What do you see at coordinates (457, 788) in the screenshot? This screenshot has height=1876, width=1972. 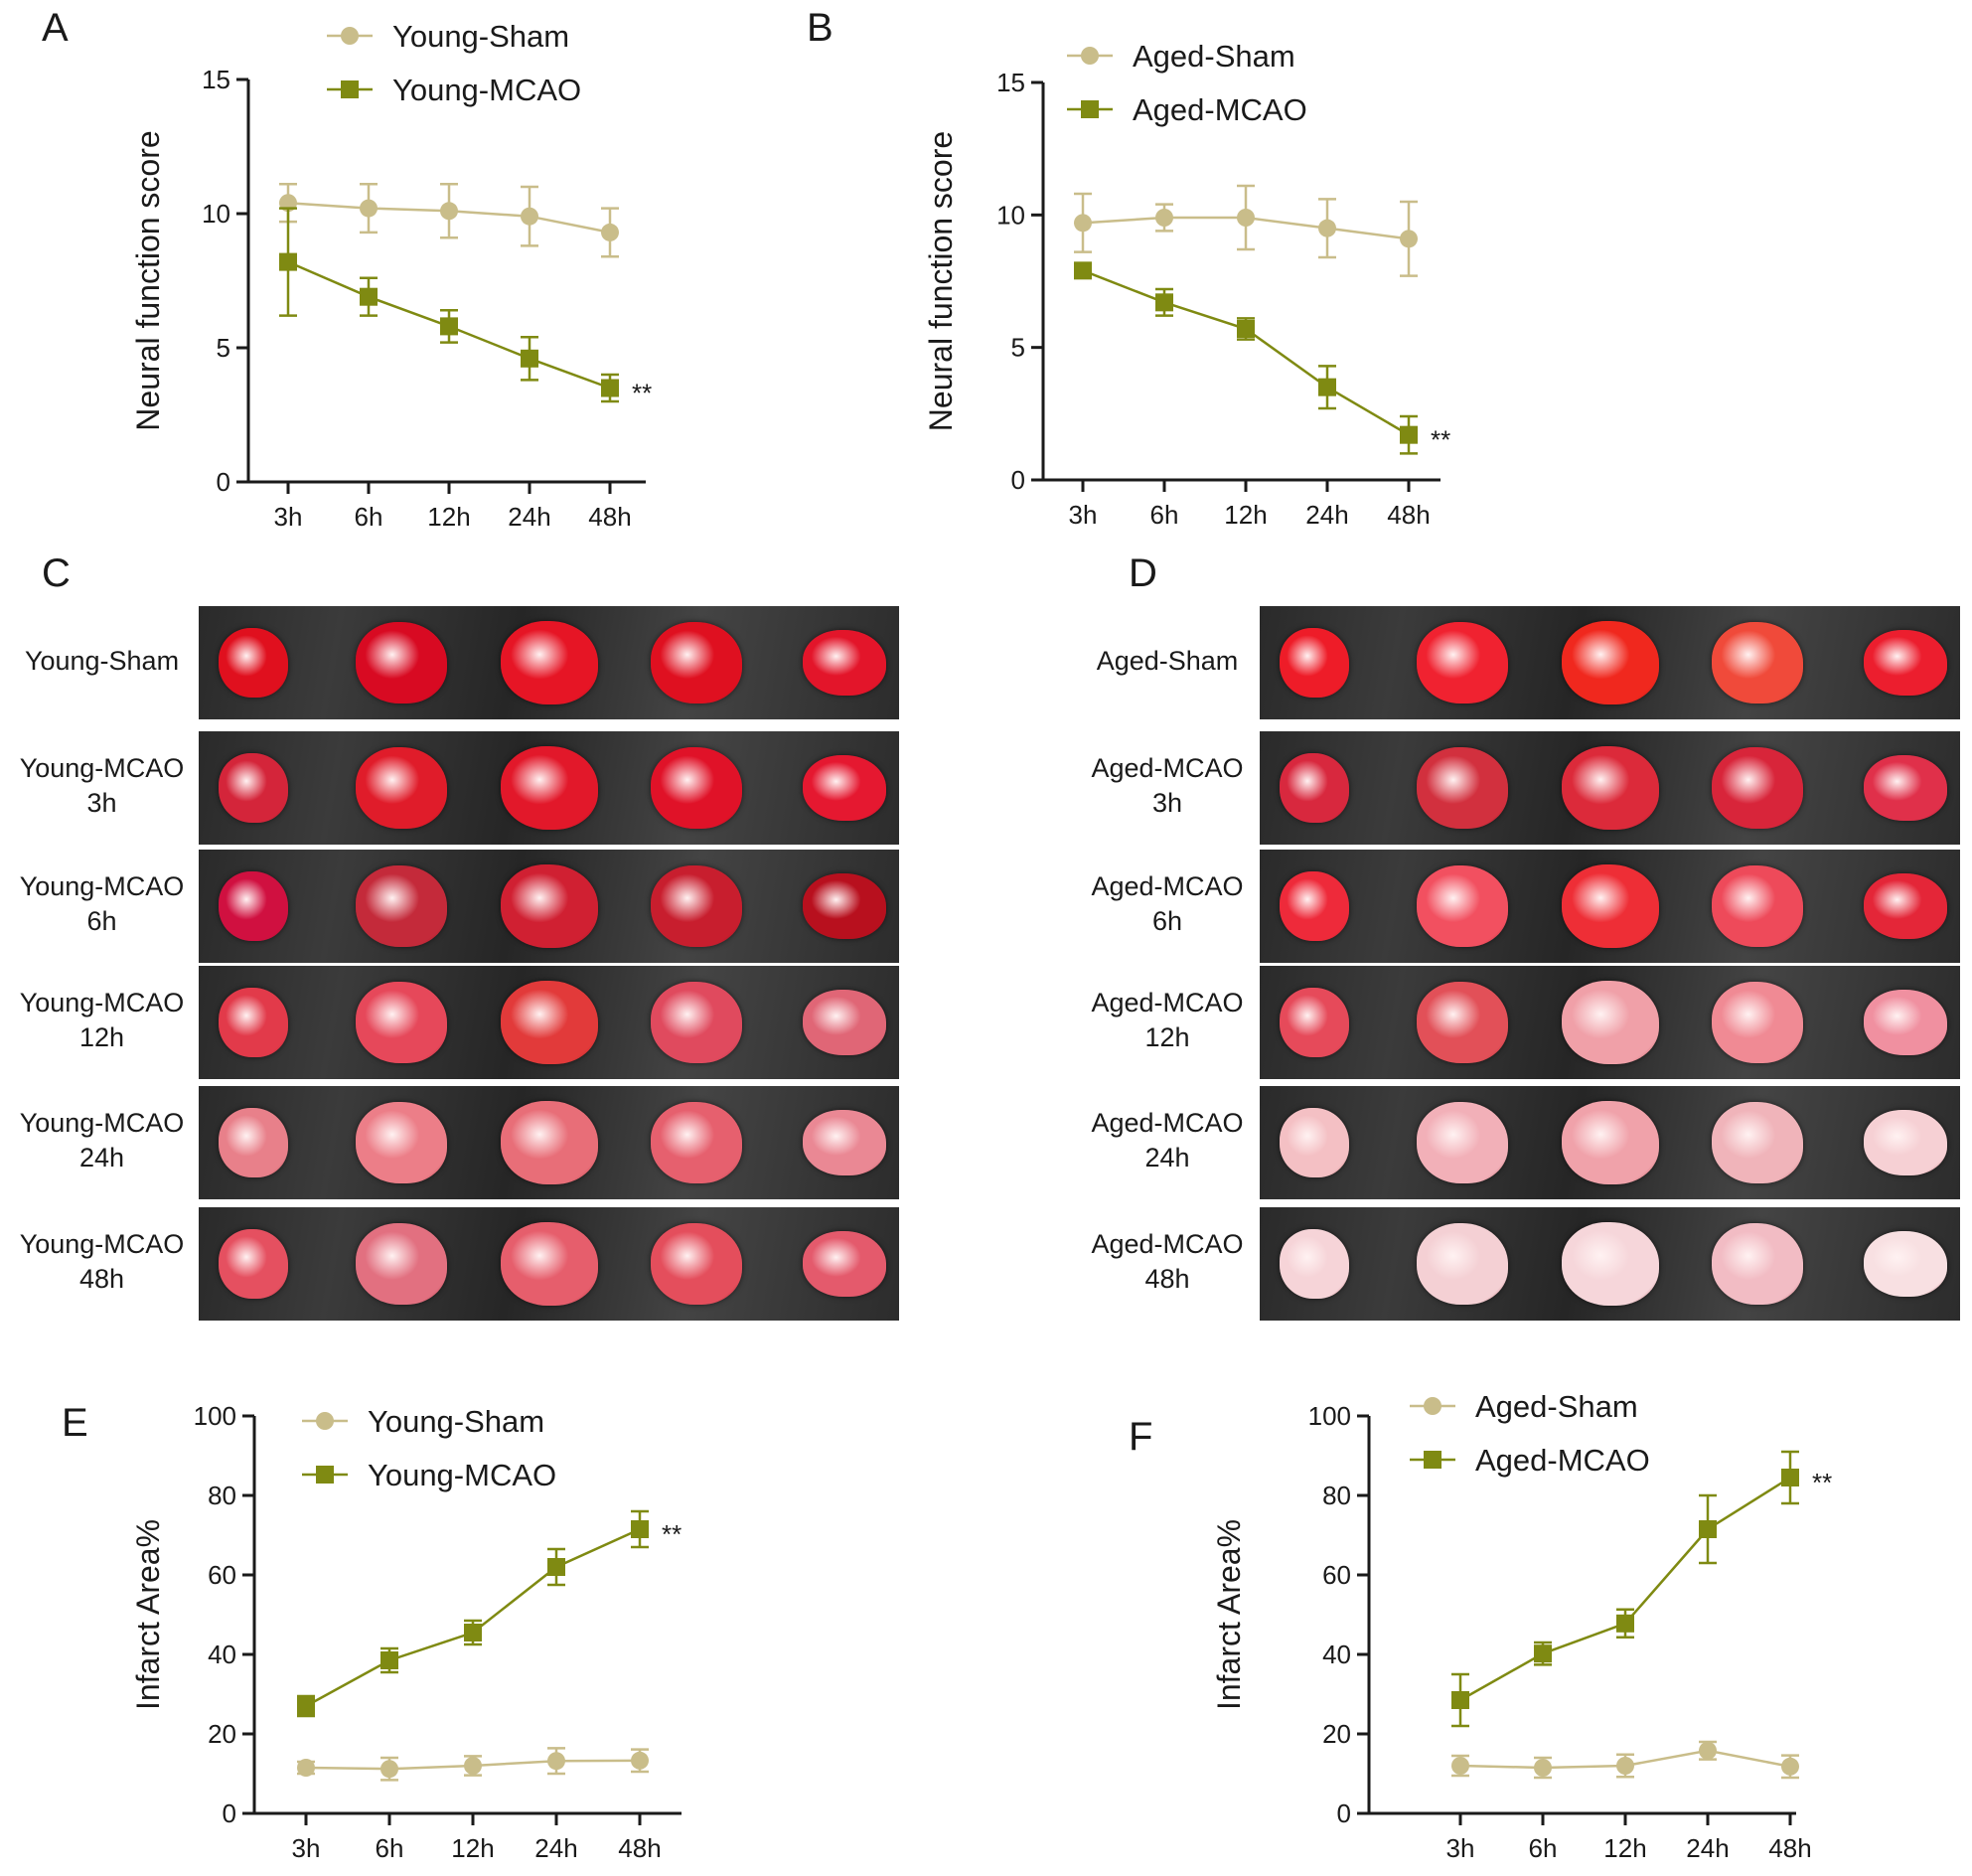 I see `photo-row: Young-MCAO 3h` at bounding box center [457, 788].